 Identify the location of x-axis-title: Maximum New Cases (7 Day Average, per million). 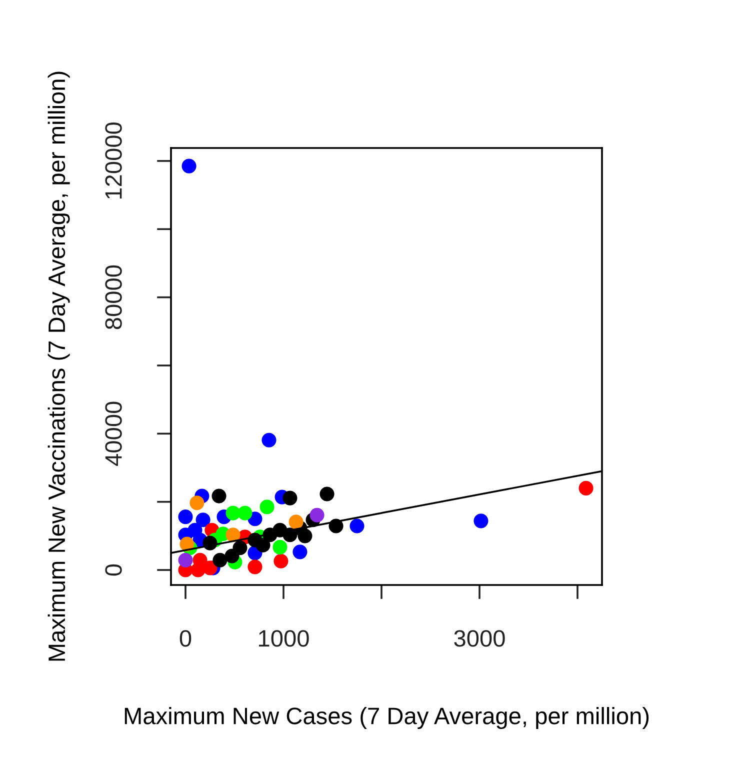
(386, 718).